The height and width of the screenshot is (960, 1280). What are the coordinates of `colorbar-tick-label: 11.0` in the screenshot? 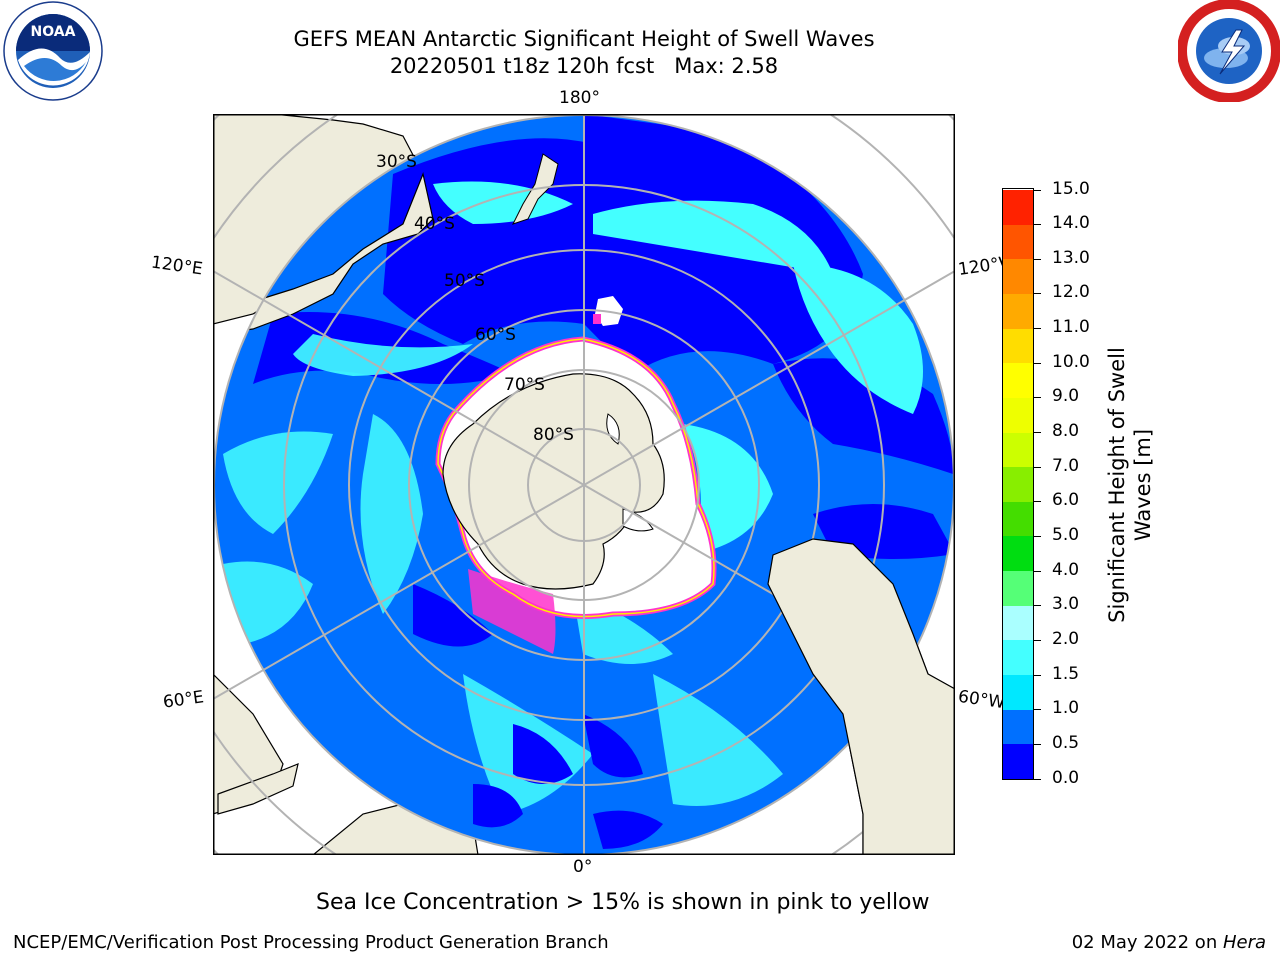 It's located at (1071, 327).